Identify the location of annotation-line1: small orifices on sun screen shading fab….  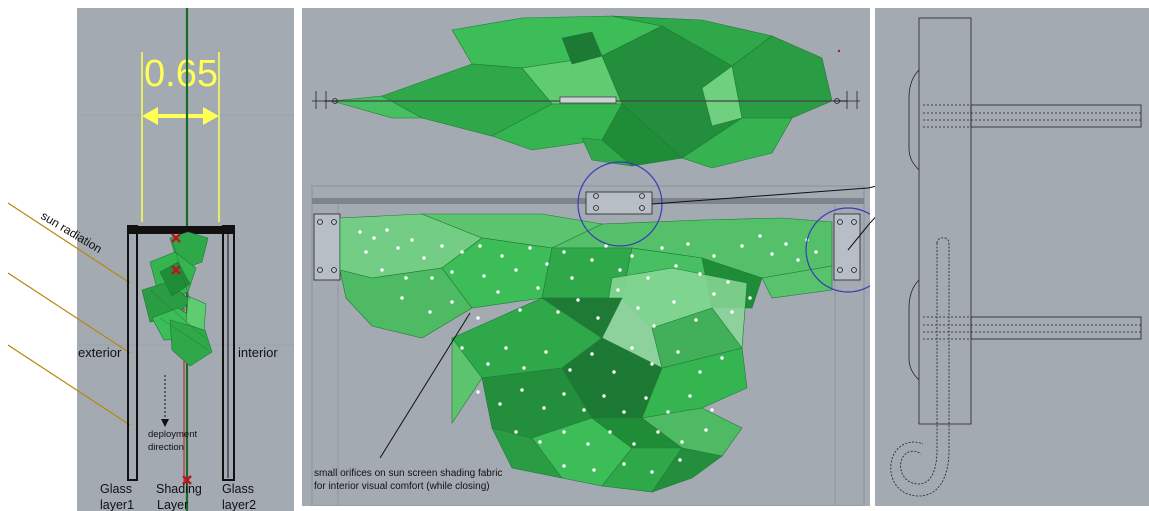
(408, 473).